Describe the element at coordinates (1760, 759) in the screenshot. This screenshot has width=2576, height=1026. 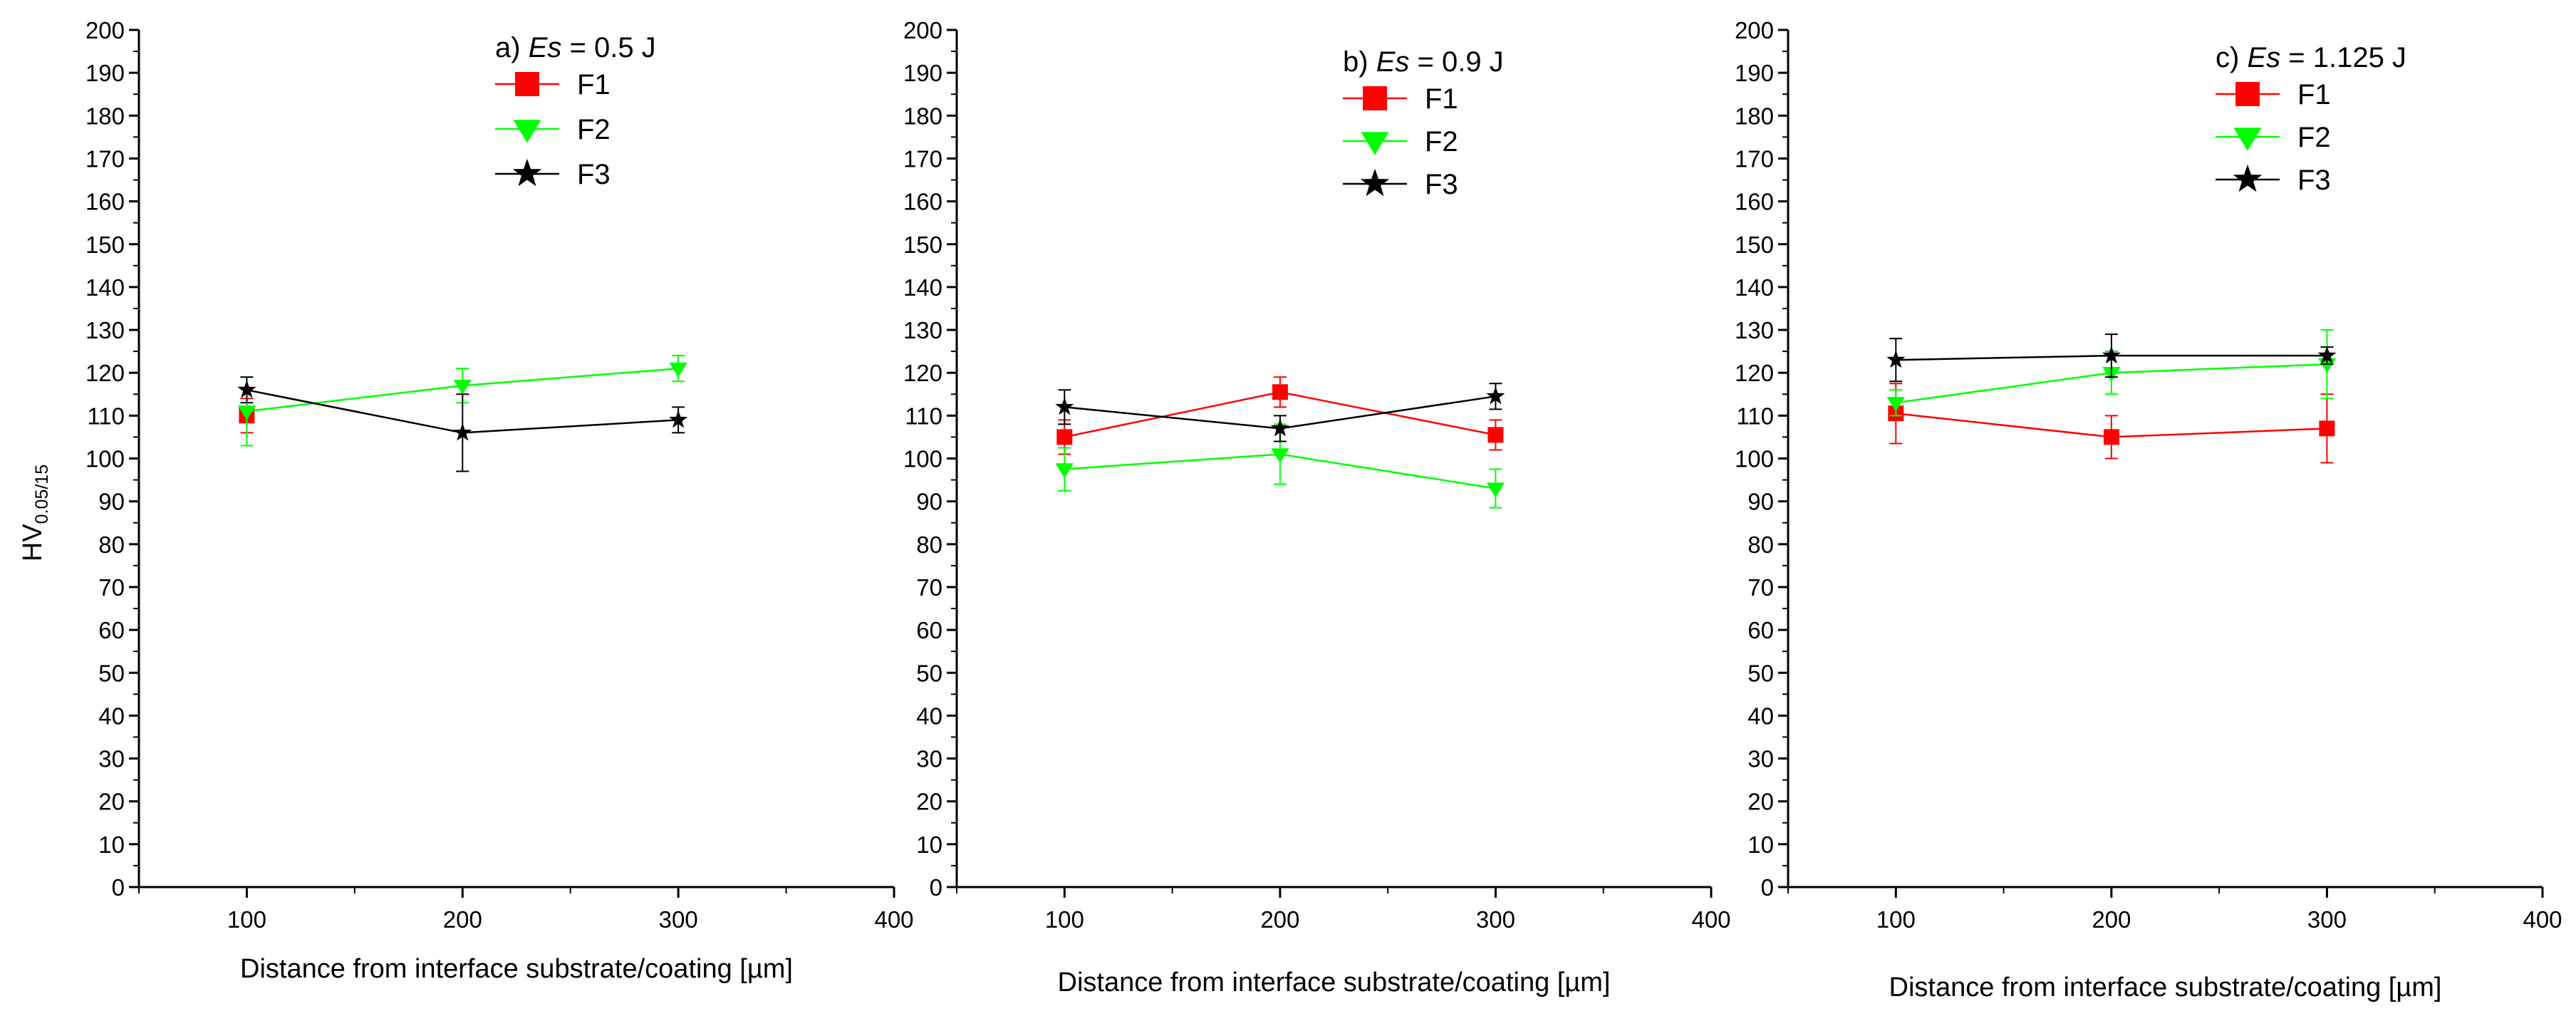
I see `y-tick-label: 30` at that location.